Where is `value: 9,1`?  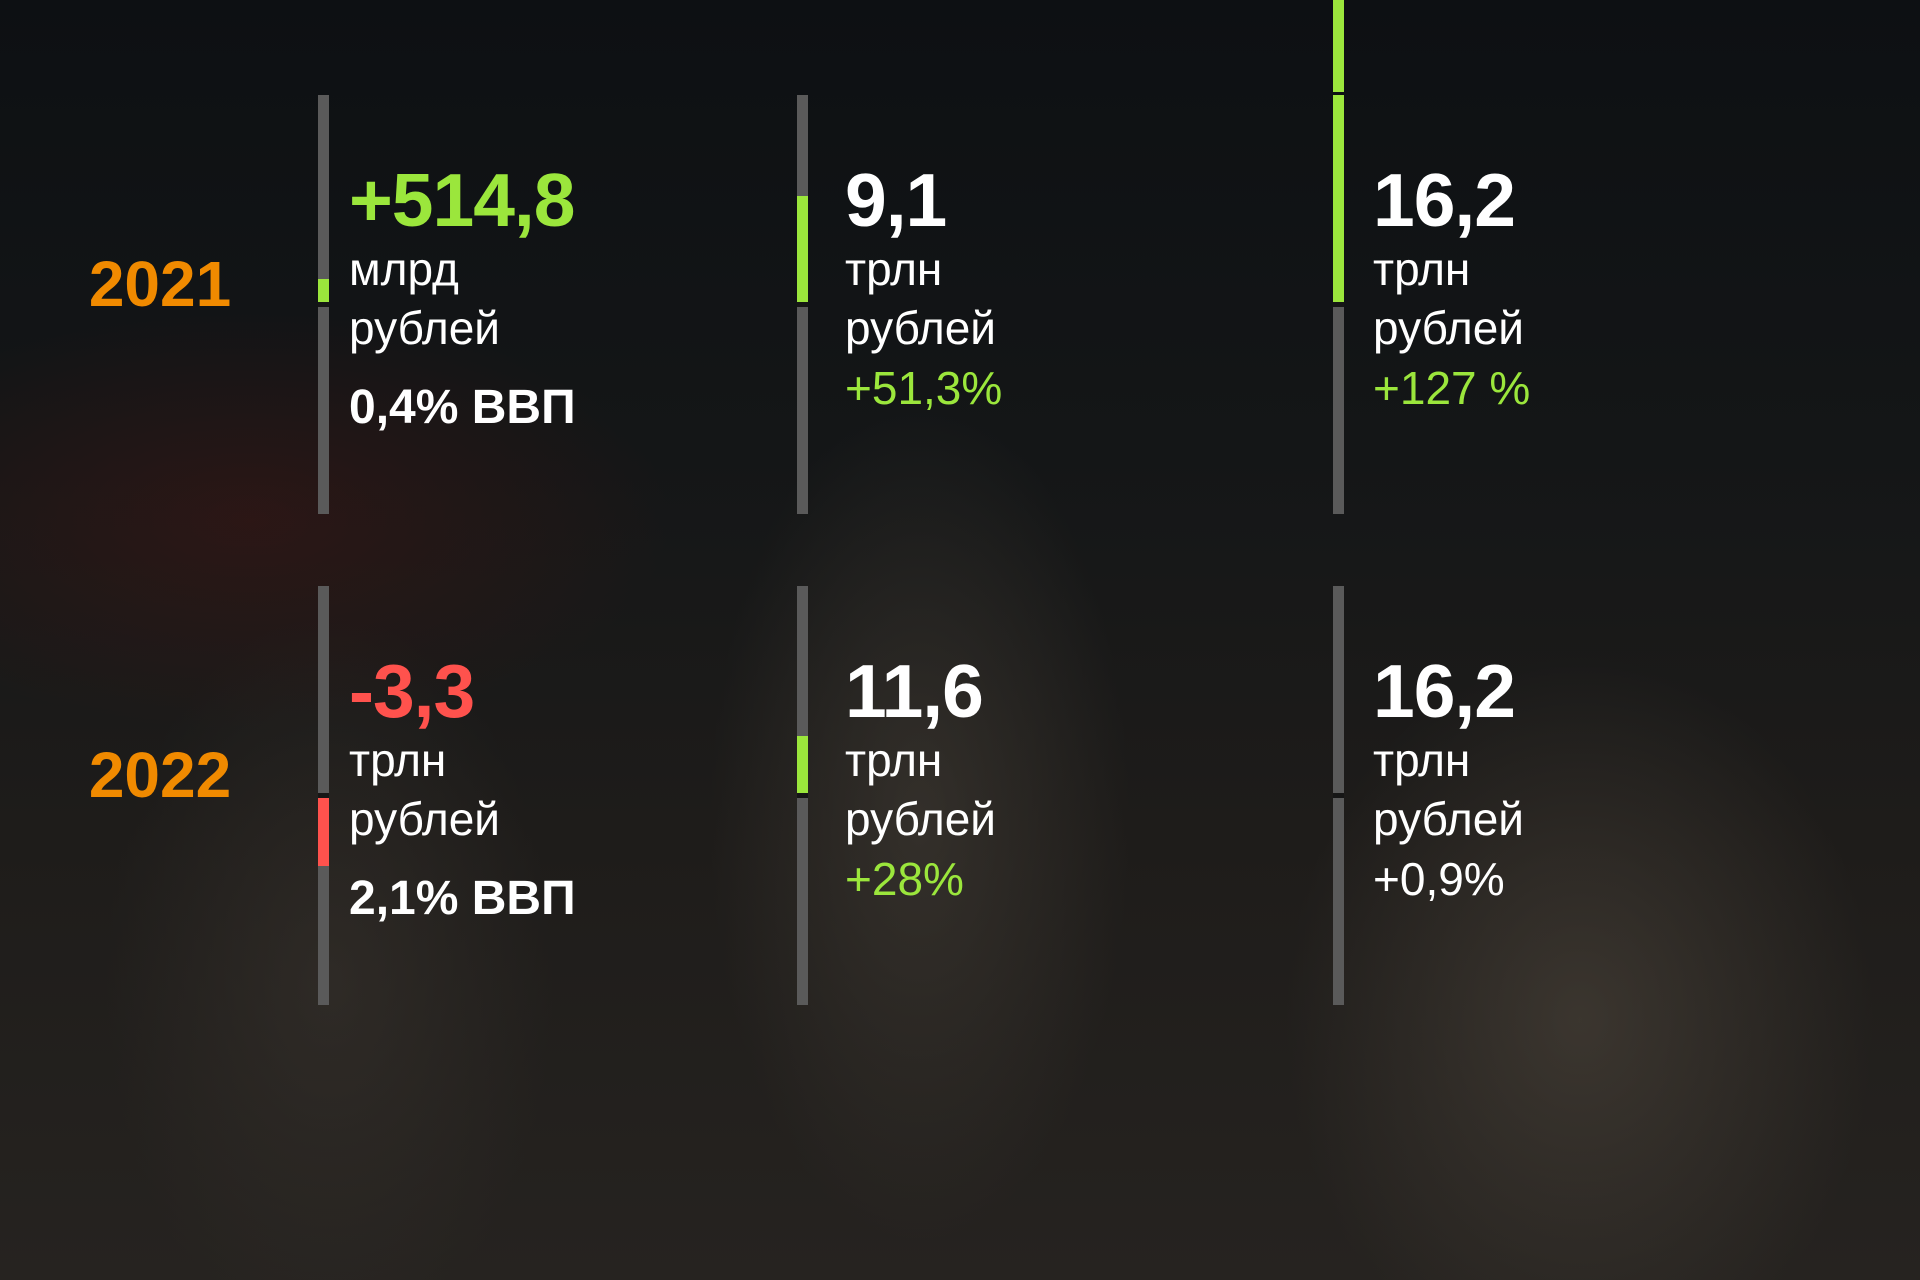
value: 9,1 is located at coordinates (896, 200).